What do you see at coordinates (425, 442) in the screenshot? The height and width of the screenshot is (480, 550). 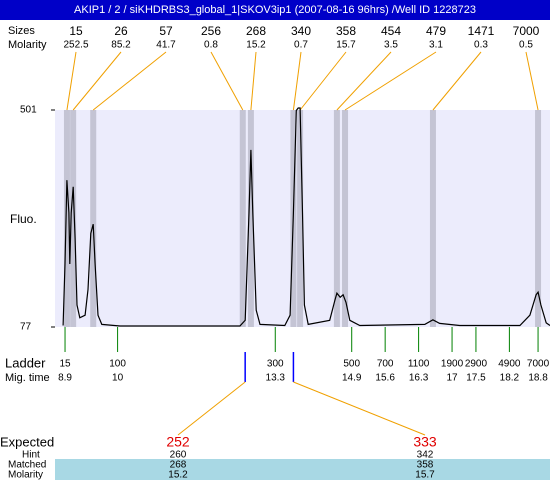 I see `expected-value: 333` at bounding box center [425, 442].